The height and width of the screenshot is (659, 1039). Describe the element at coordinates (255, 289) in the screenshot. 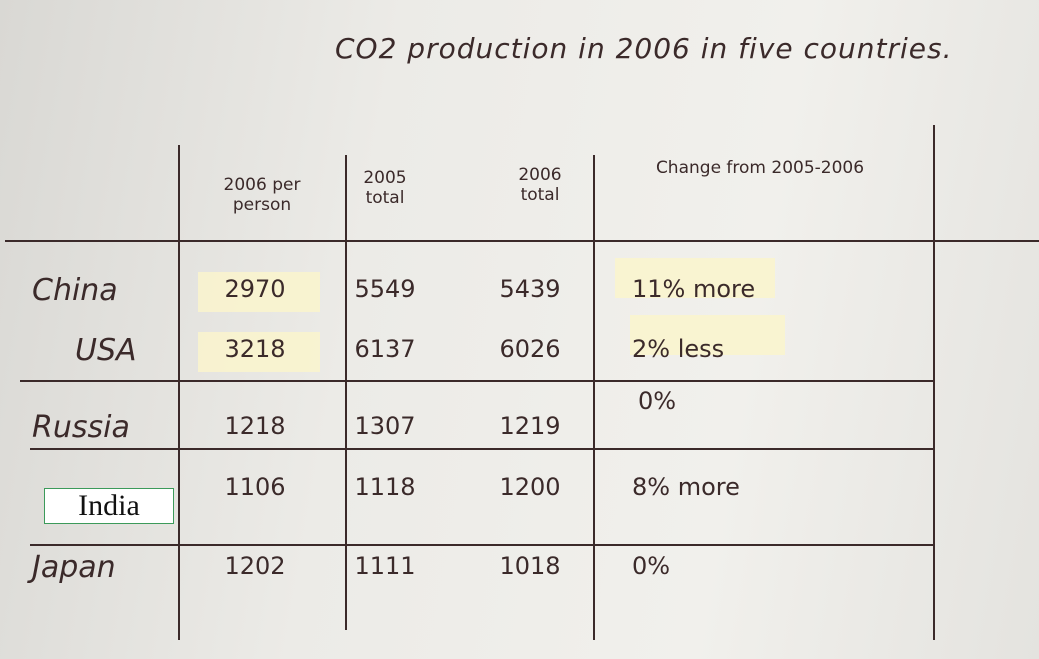

I see `cell-value: 2970` at that location.